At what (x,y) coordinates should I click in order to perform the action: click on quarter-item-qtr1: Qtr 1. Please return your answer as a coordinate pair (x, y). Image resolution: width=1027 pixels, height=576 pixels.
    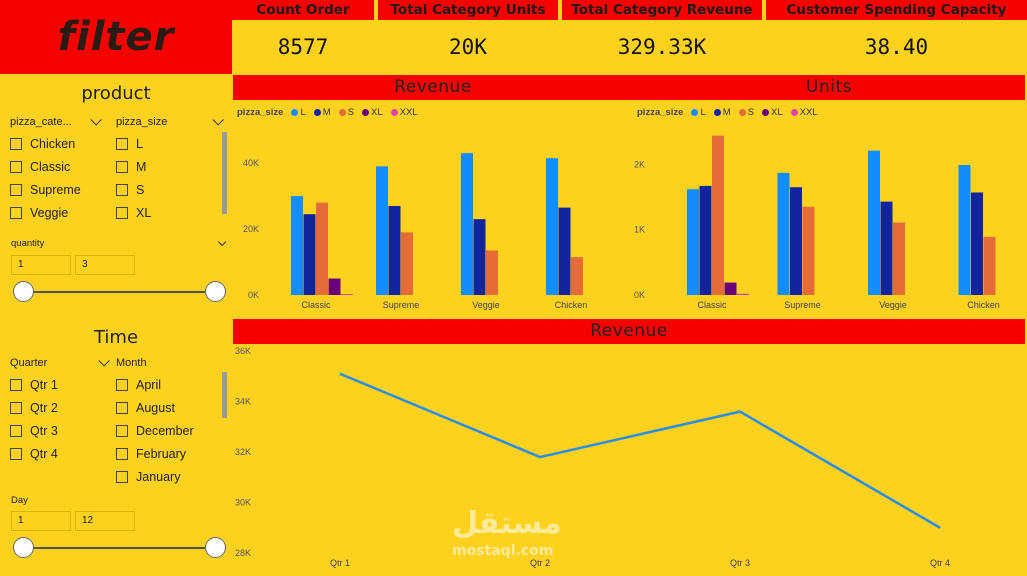
    Looking at the image, I should click on (60, 384).